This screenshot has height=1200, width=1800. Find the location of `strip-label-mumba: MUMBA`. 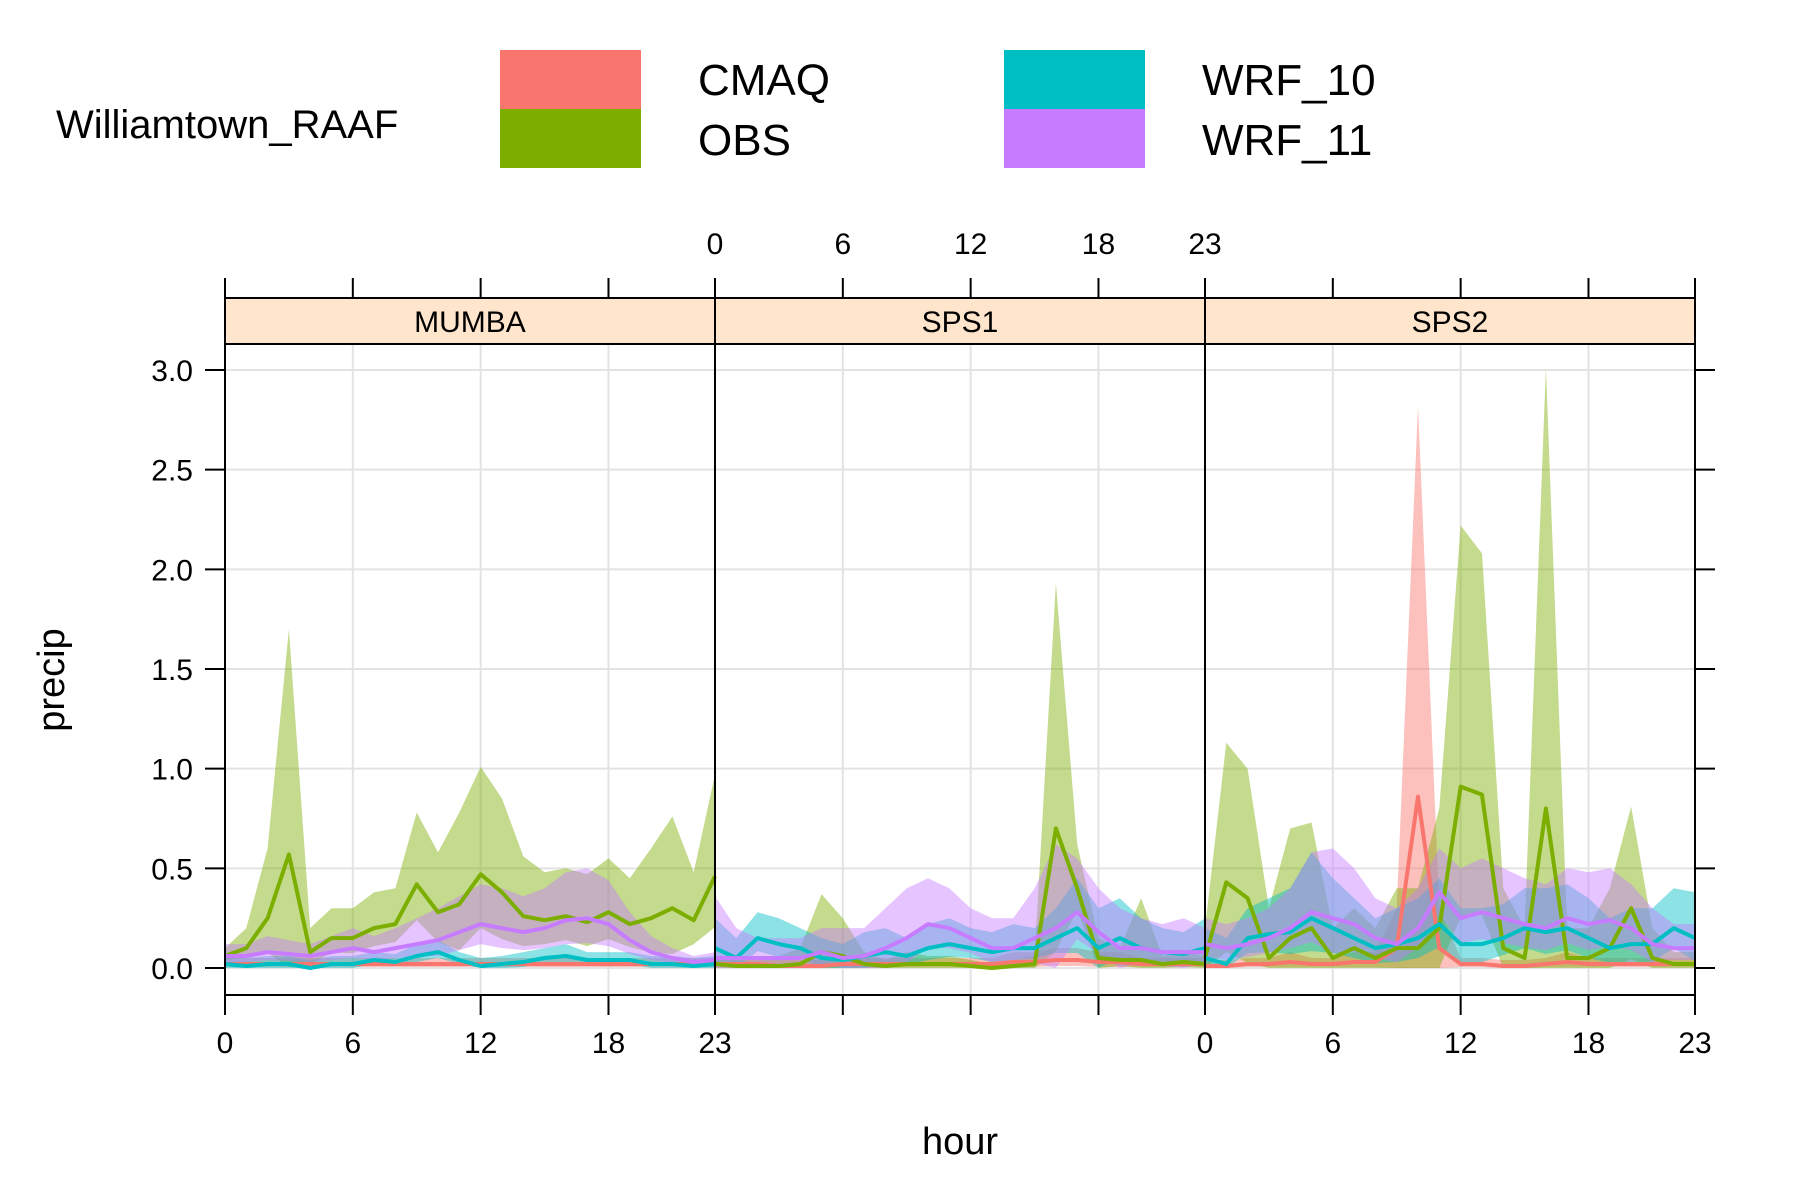

strip-label-mumba: MUMBA is located at coordinates (470, 322).